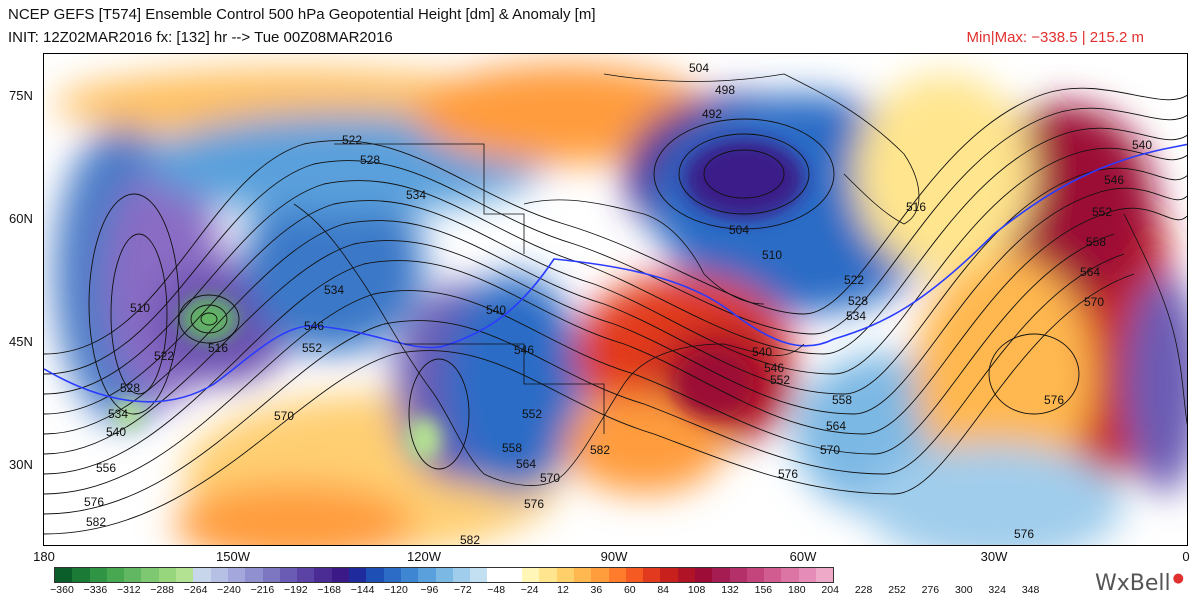  Describe the element at coordinates (21, 95) in the screenshot. I see `lat-label-75n: 75N` at that location.